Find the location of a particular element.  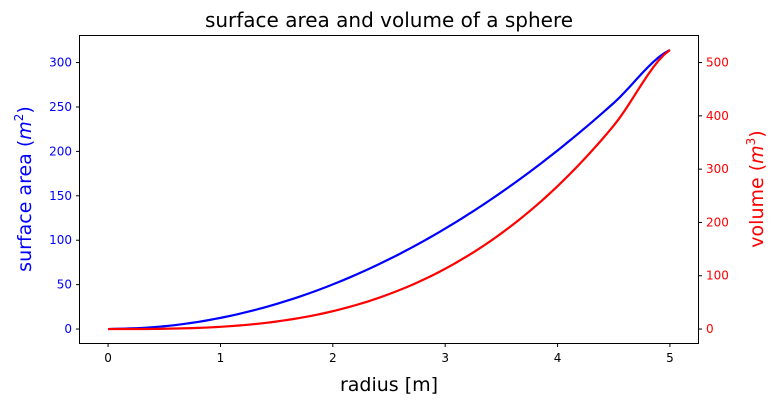

left-tick-label: 200 is located at coordinates (60, 151).